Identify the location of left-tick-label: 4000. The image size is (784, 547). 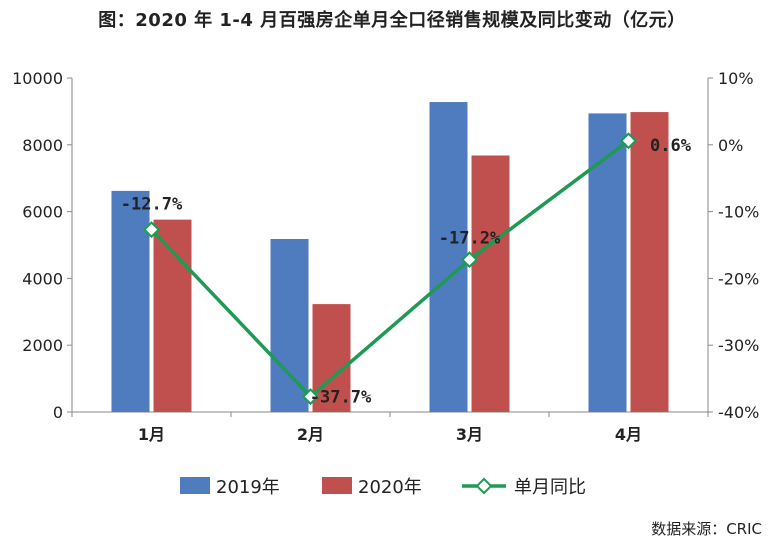
(42, 278).